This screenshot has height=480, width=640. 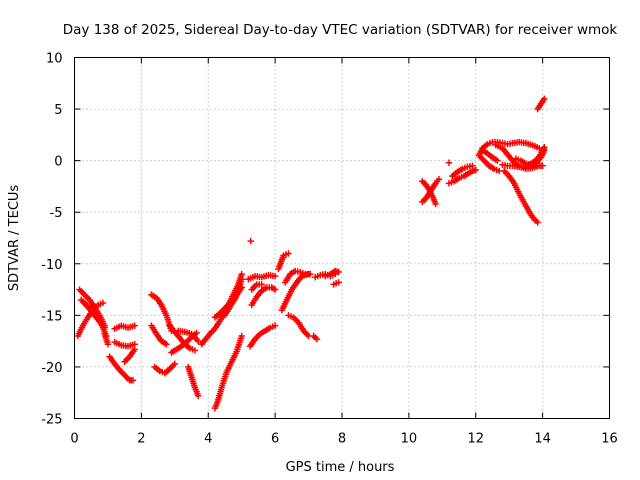 What do you see at coordinates (340, 467) in the screenshot?
I see `x-axis-label: GPS time / hours` at bounding box center [340, 467].